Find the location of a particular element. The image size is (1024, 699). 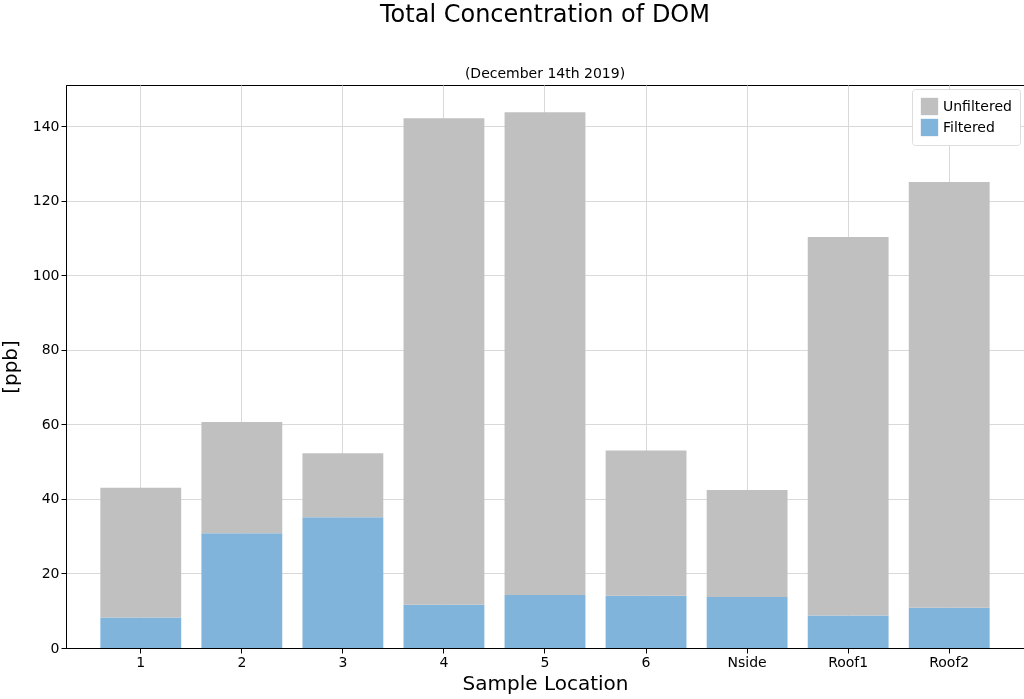

x-axis-title: Sample Location is located at coordinates (545, 682).